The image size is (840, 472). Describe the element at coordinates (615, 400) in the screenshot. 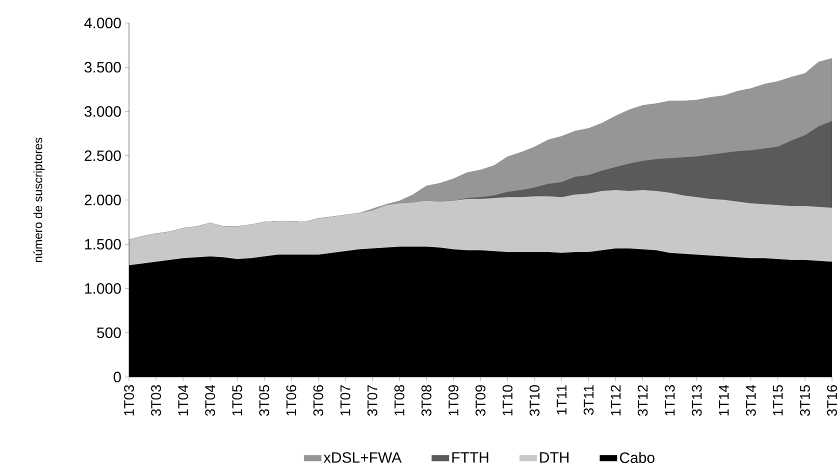

I see `x-tick-label: 1T12` at that location.